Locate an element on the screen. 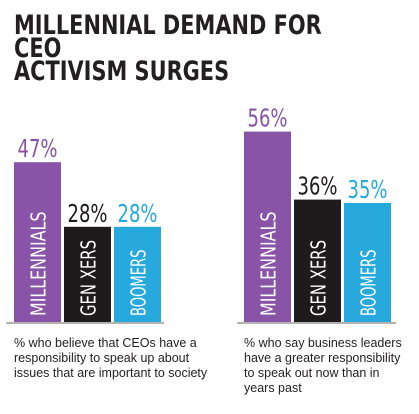 The height and width of the screenshot is (414, 419). bar-1-gen-xers is located at coordinates (87, 274).